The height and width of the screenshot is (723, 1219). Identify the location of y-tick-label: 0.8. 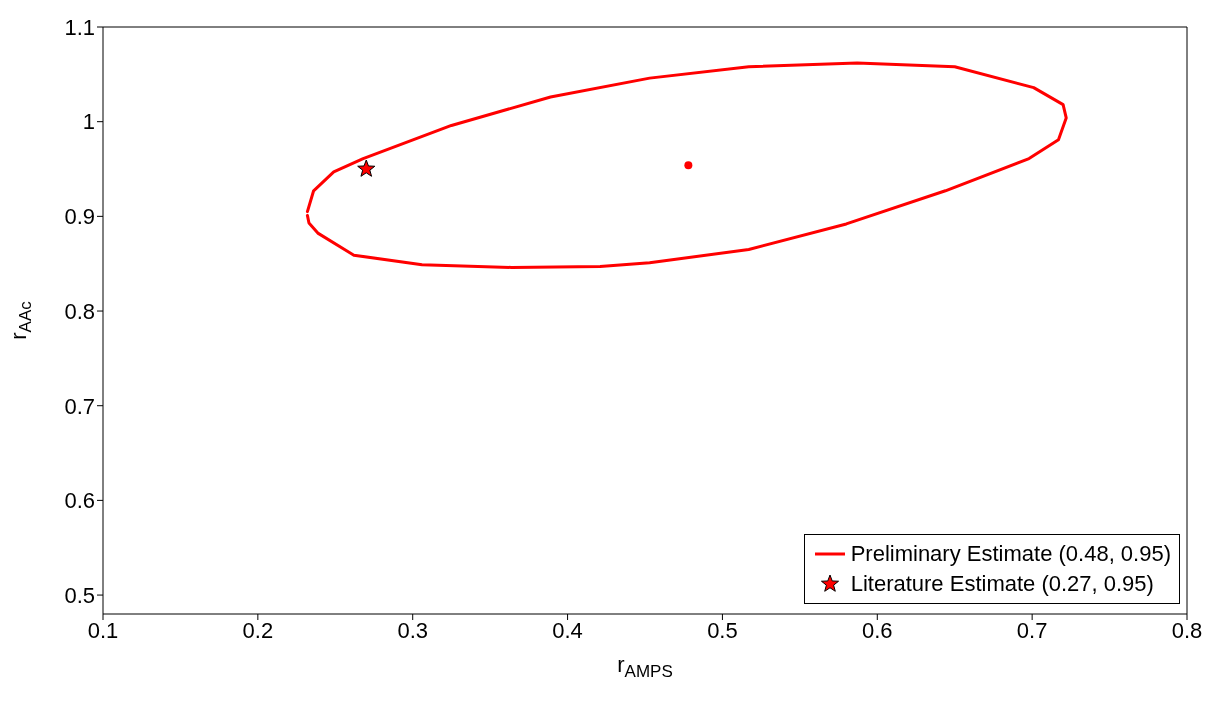
(79, 311).